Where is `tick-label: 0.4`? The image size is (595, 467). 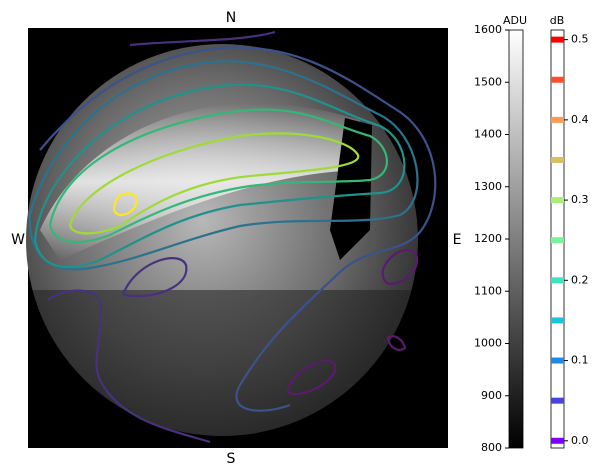 tick-label: 0.4 is located at coordinates (580, 119).